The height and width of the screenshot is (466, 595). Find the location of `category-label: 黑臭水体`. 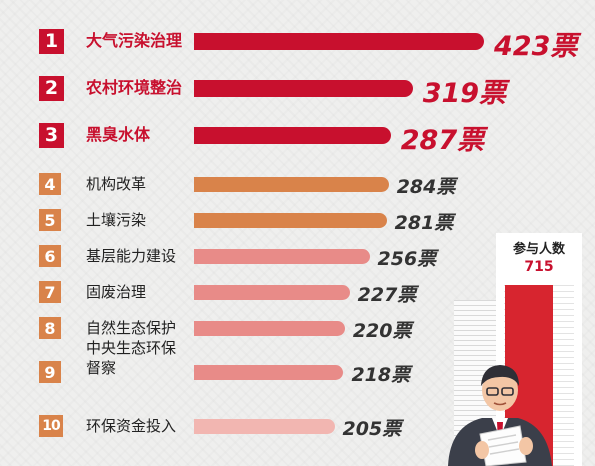

category-label: 黑臭水体 is located at coordinates (118, 135).